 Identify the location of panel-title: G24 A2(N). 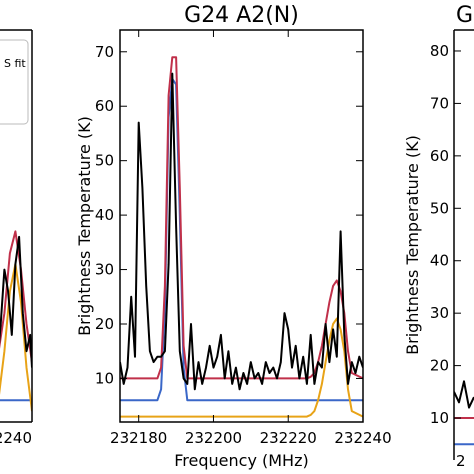
(241, 15).